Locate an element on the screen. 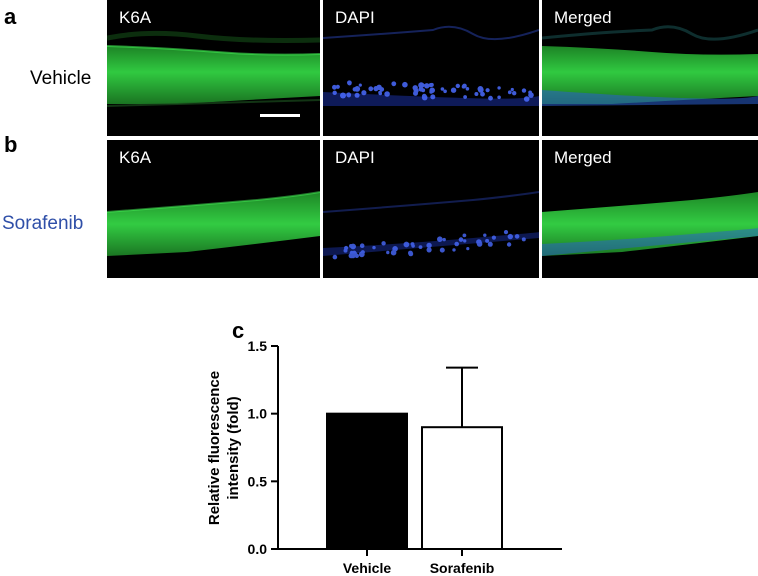  chart-marks is located at coordinates (414, 458).